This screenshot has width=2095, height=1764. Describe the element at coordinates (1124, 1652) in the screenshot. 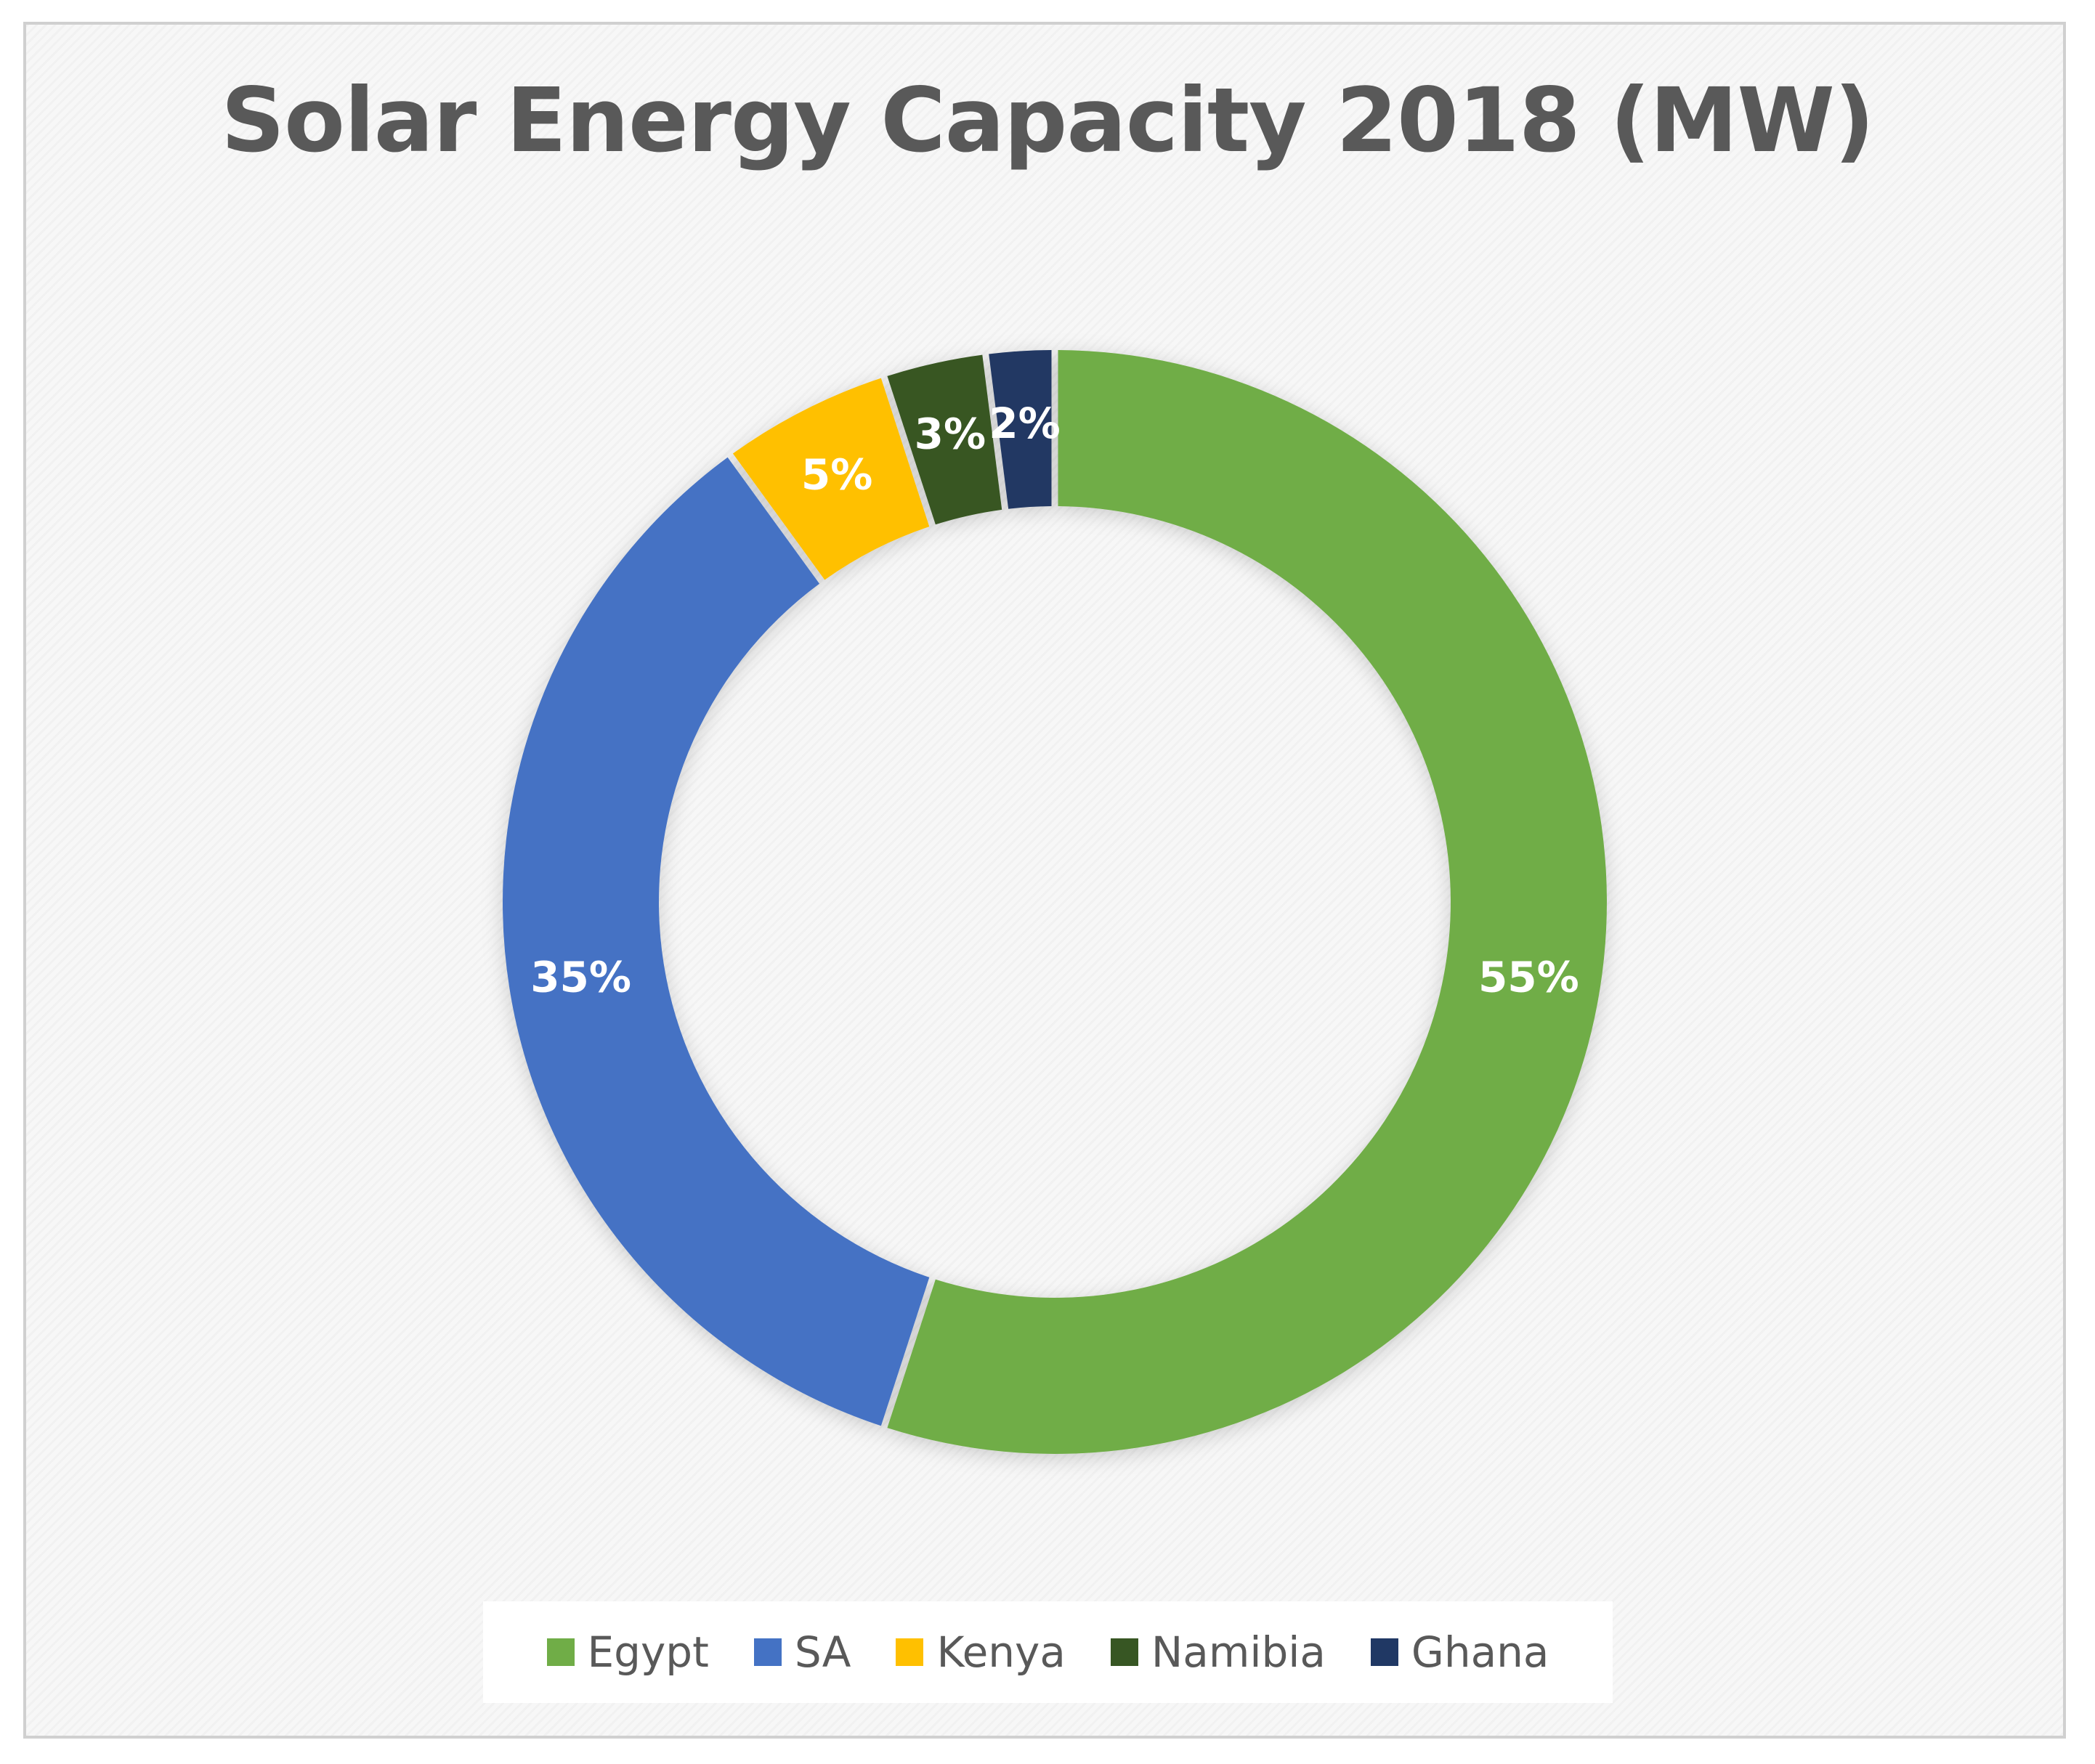

I see `legend-swatch-namibia` at that location.